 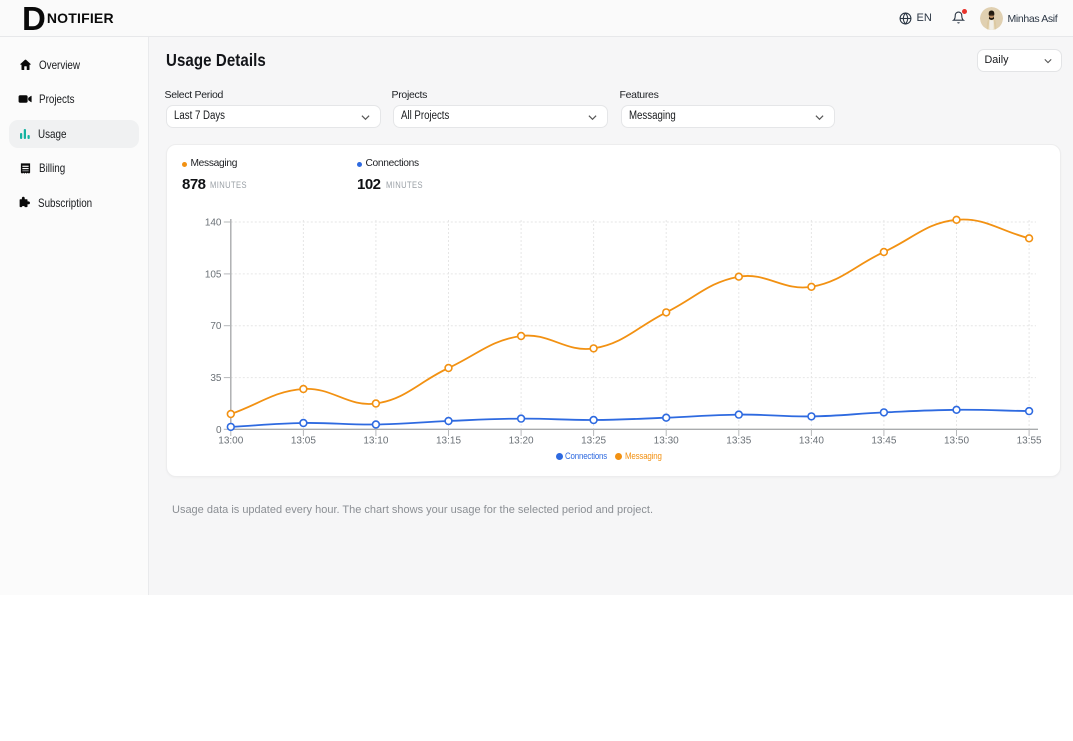 What do you see at coordinates (1029, 441) in the screenshot?
I see `svg-text: 13:55` at bounding box center [1029, 441].